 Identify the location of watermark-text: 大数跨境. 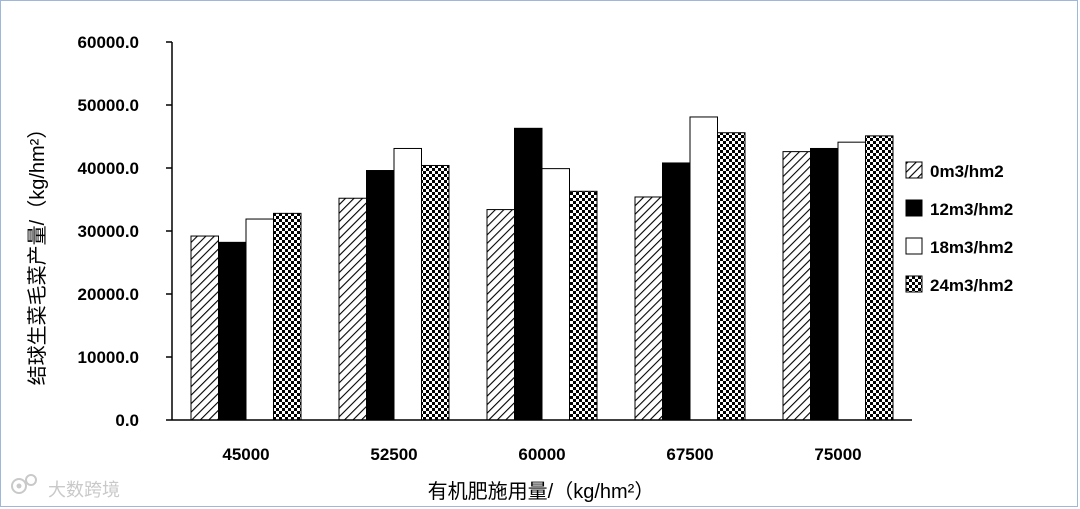
(84, 490).